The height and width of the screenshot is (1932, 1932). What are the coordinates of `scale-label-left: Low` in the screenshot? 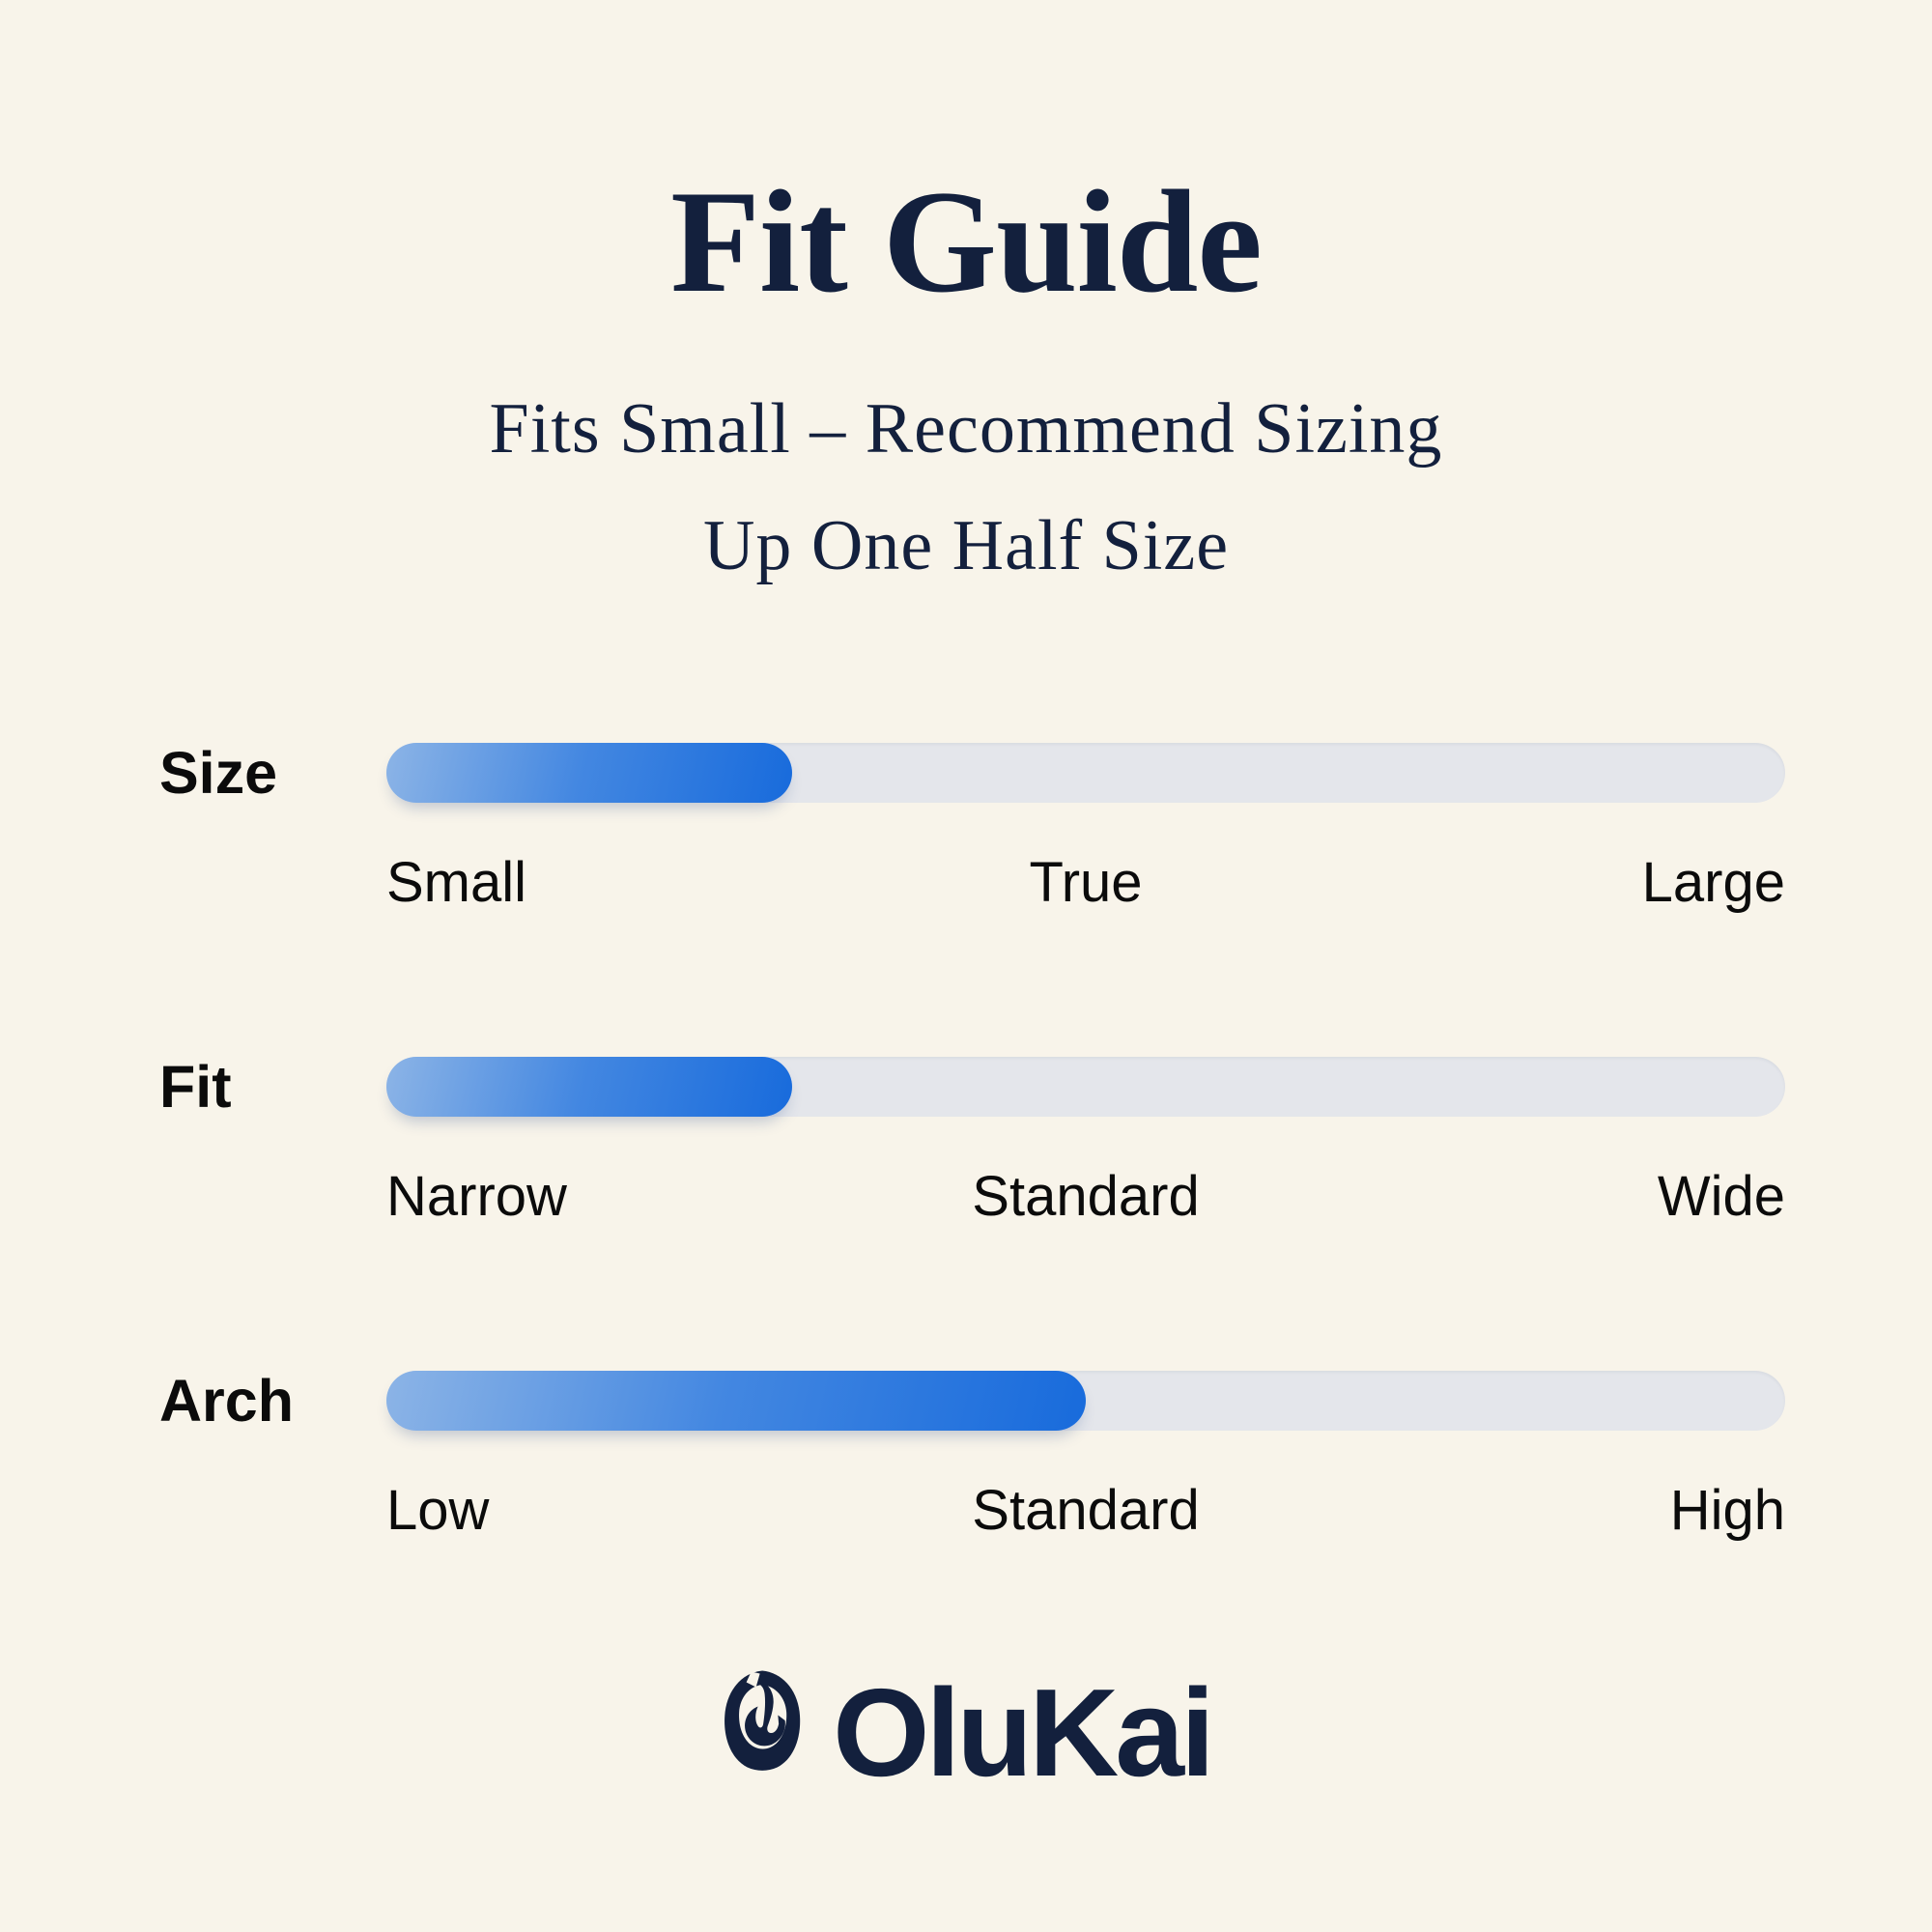 It's located at (438, 1510).